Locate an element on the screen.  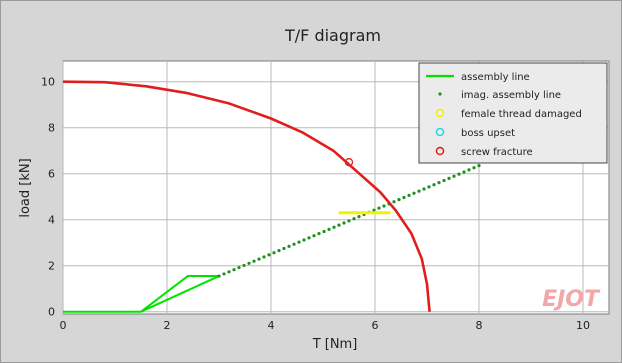
legend-label-screw-fracture: screw fracture is located at coordinates (497, 152).